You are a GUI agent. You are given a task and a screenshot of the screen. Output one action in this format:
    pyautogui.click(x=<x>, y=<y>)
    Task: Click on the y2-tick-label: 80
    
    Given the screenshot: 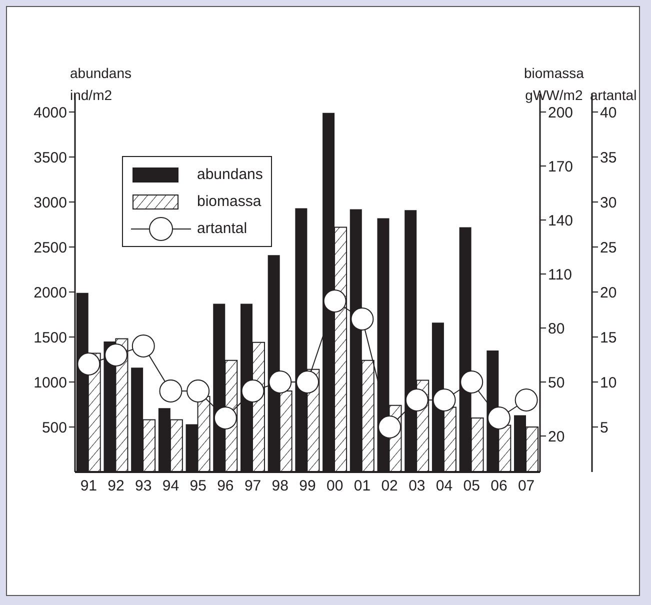 What is the action you would take?
    pyautogui.click(x=556, y=329)
    